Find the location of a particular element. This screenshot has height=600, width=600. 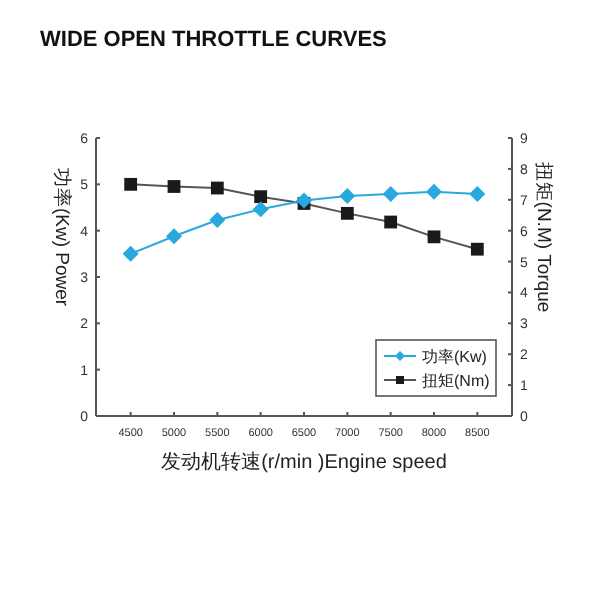

x-axis-title: 发动机转速(r/min )Engine speed is located at coordinates (304, 462).